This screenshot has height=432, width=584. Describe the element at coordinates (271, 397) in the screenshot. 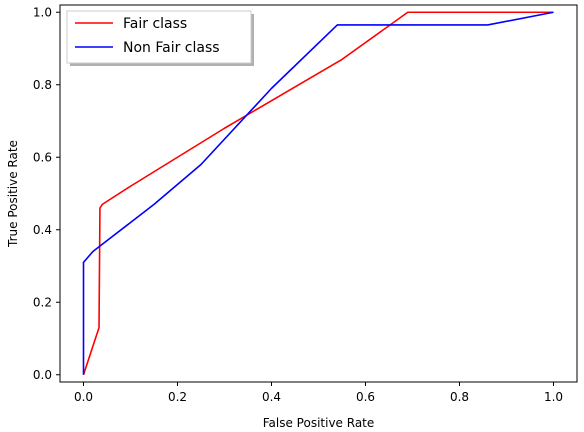

I see `x-tick-label: 0.4` at that location.